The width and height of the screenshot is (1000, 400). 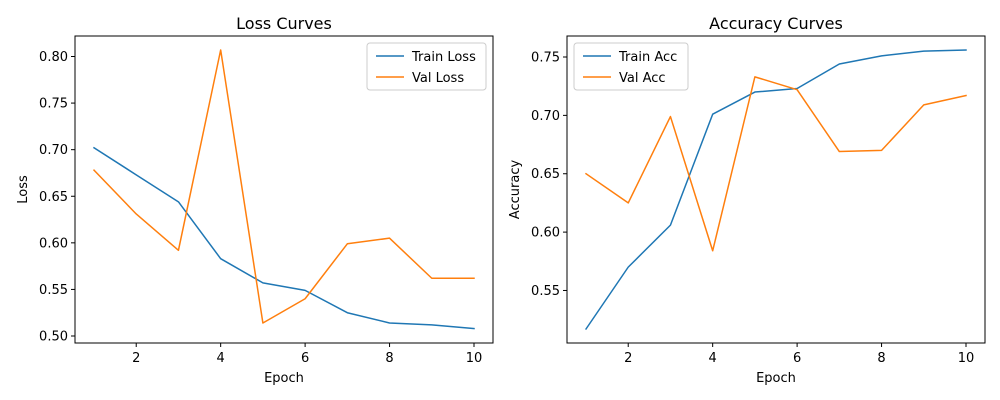 I want to click on legend-label-val: Val Acc, so click(x=642, y=78).